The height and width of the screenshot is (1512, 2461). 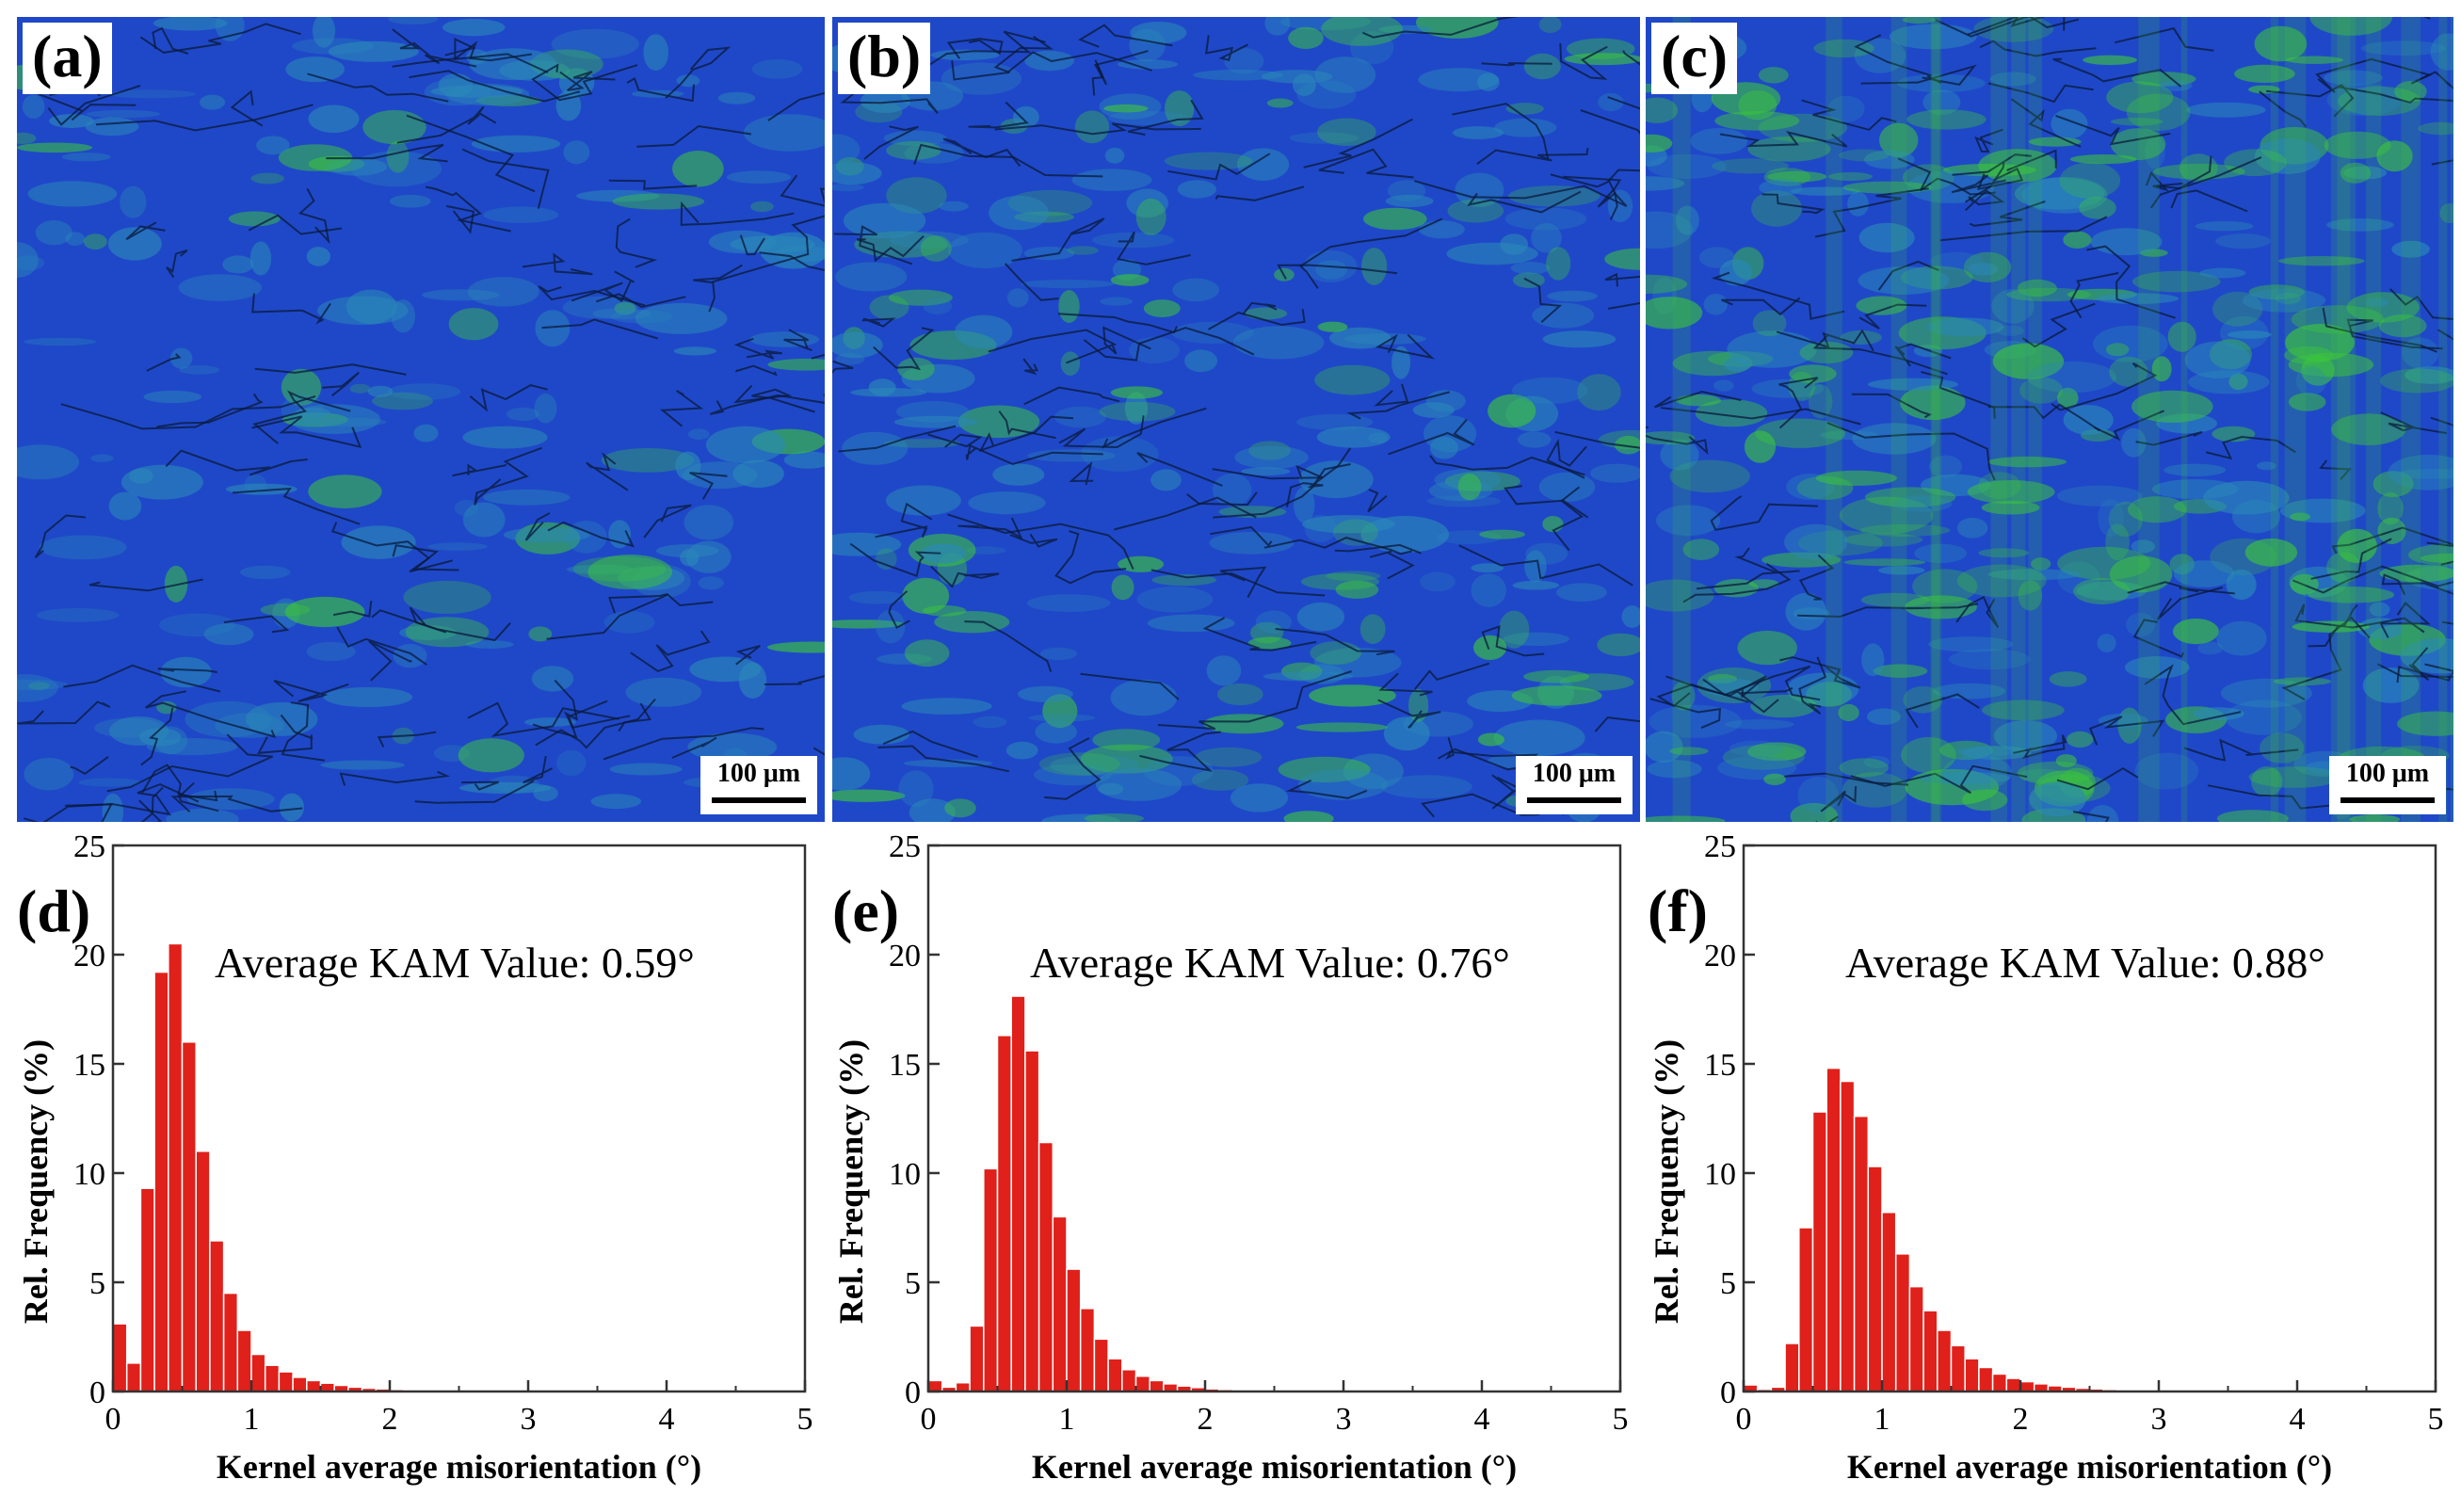 What do you see at coordinates (2149, 419) in the screenshot?
I see `kam-streak` at bounding box center [2149, 419].